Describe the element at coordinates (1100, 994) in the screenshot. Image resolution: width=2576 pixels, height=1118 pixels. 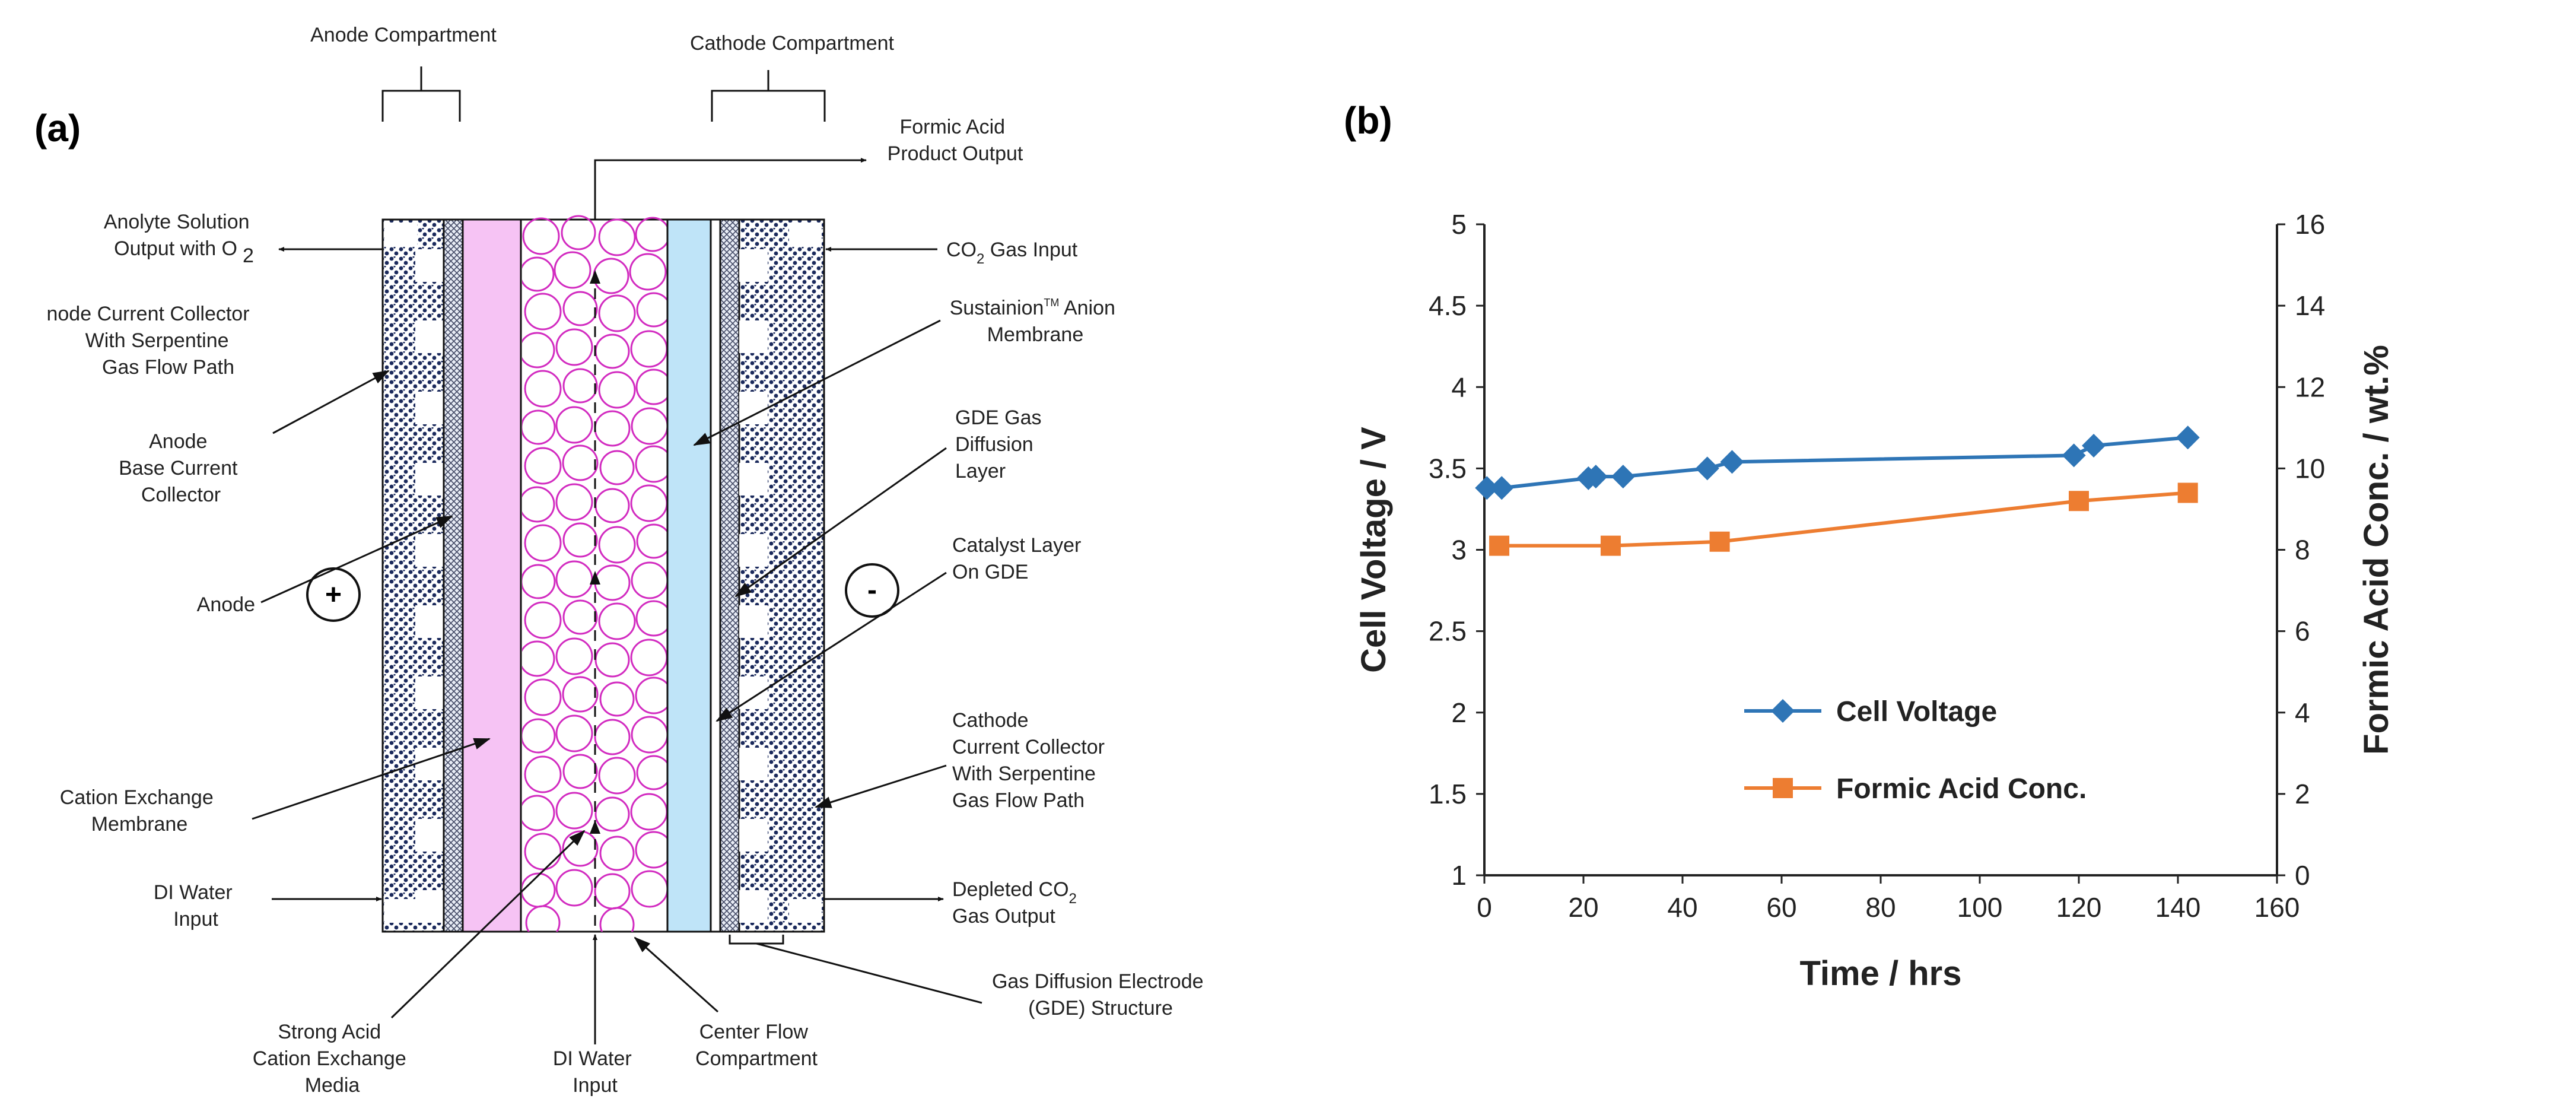
I see `gde-structure-label: Gas Diffusion Electrode (GDE) Structure` at that location.